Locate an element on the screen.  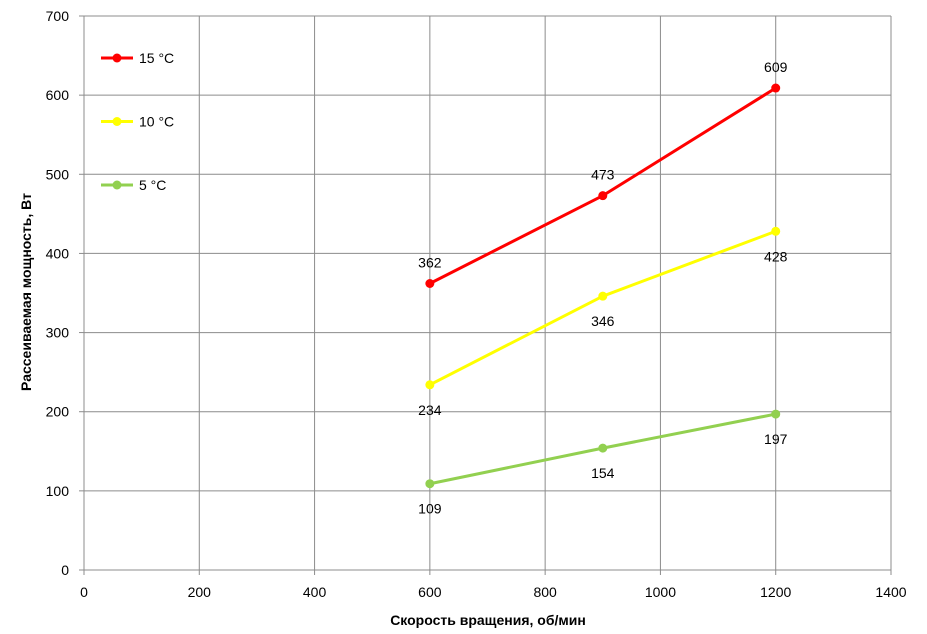
data-label: 362 is located at coordinates (430, 263).